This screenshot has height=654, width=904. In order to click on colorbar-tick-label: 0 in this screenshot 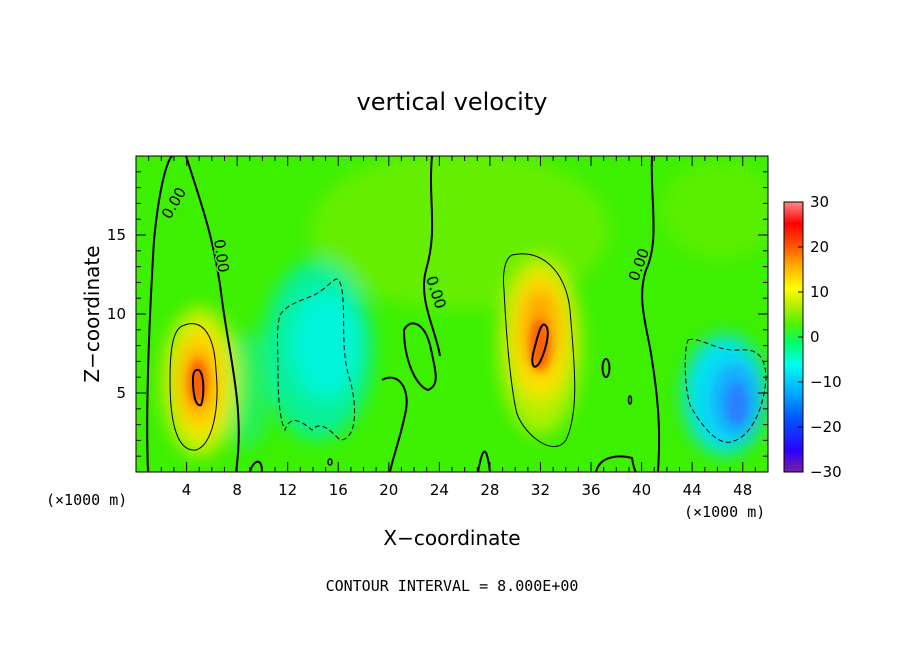, I will do `click(815, 337)`.